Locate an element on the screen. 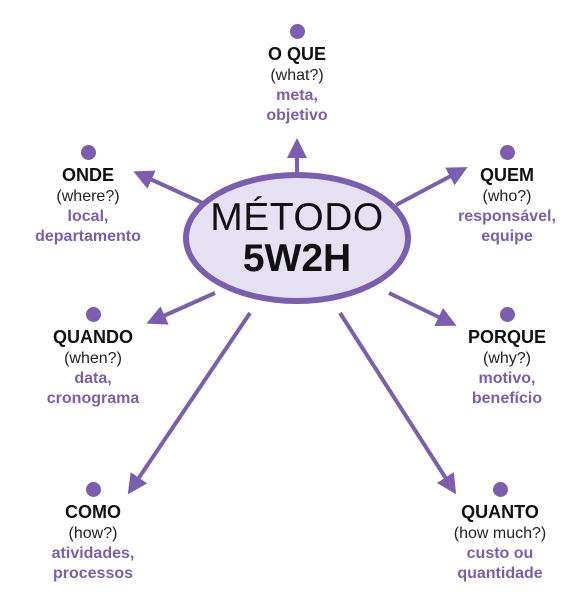 This screenshot has height=612, width=572. node-description-line2: objetivo is located at coordinates (297, 115).